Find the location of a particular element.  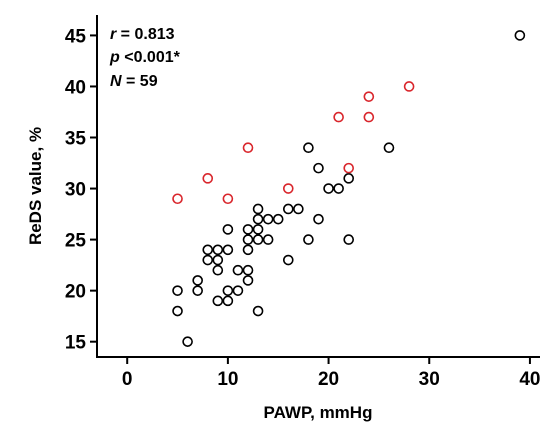

y-tick-label: 40 is located at coordinates (75, 87).